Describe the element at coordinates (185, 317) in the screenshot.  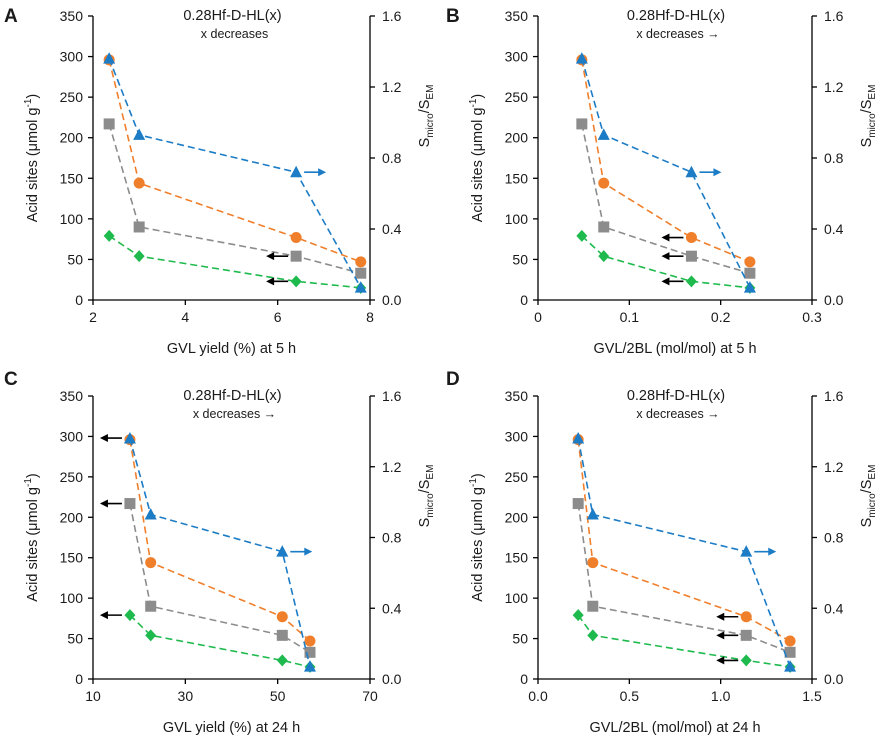
I see `x-tick-label: 4` at that location.